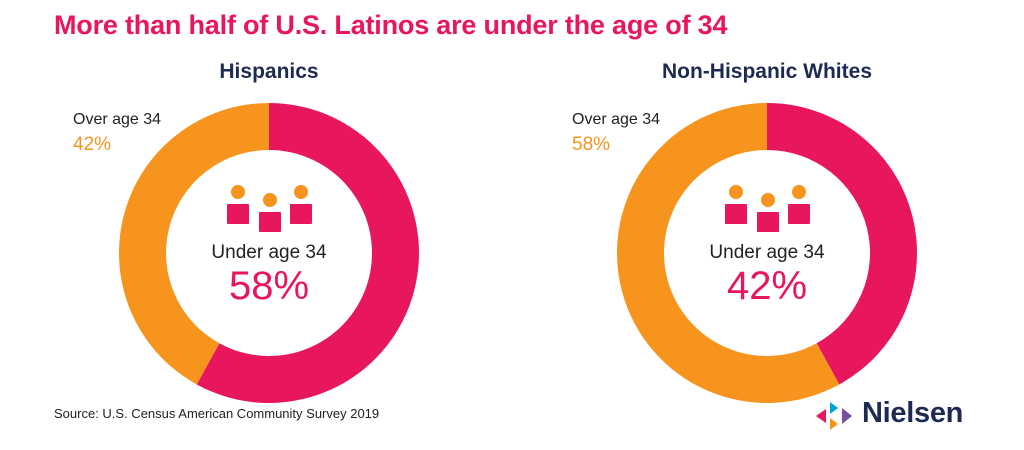  Describe the element at coordinates (591, 144) in the screenshot. I see `over-age-value: 58%` at that location.